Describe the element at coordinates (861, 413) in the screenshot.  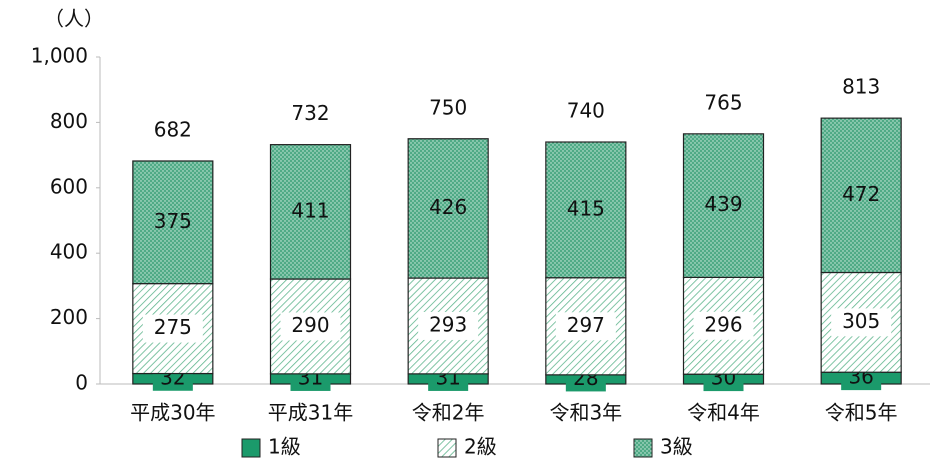
I see `x-tick-label: 令和5年` at that location.